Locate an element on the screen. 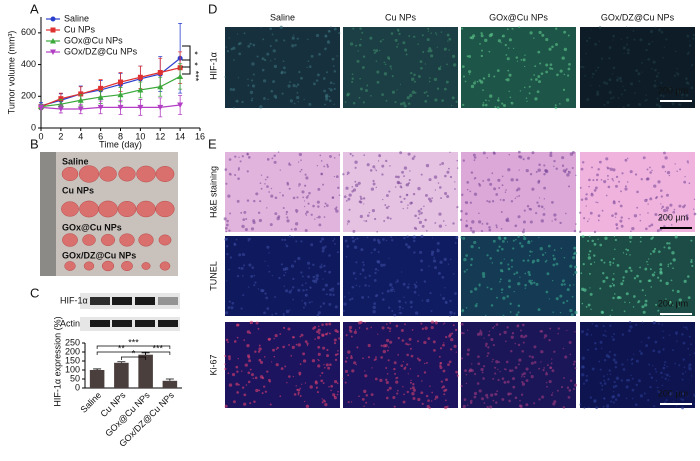  blot-label: HIF-1α is located at coordinates (74, 300).